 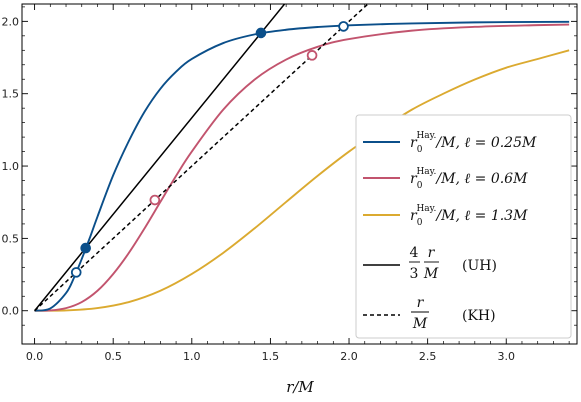 What do you see at coordinates (473, 143) in the screenshot?
I see `legend-label-0: r0Hay./M, ℓ = 0.25M` at bounding box center [473, 143].